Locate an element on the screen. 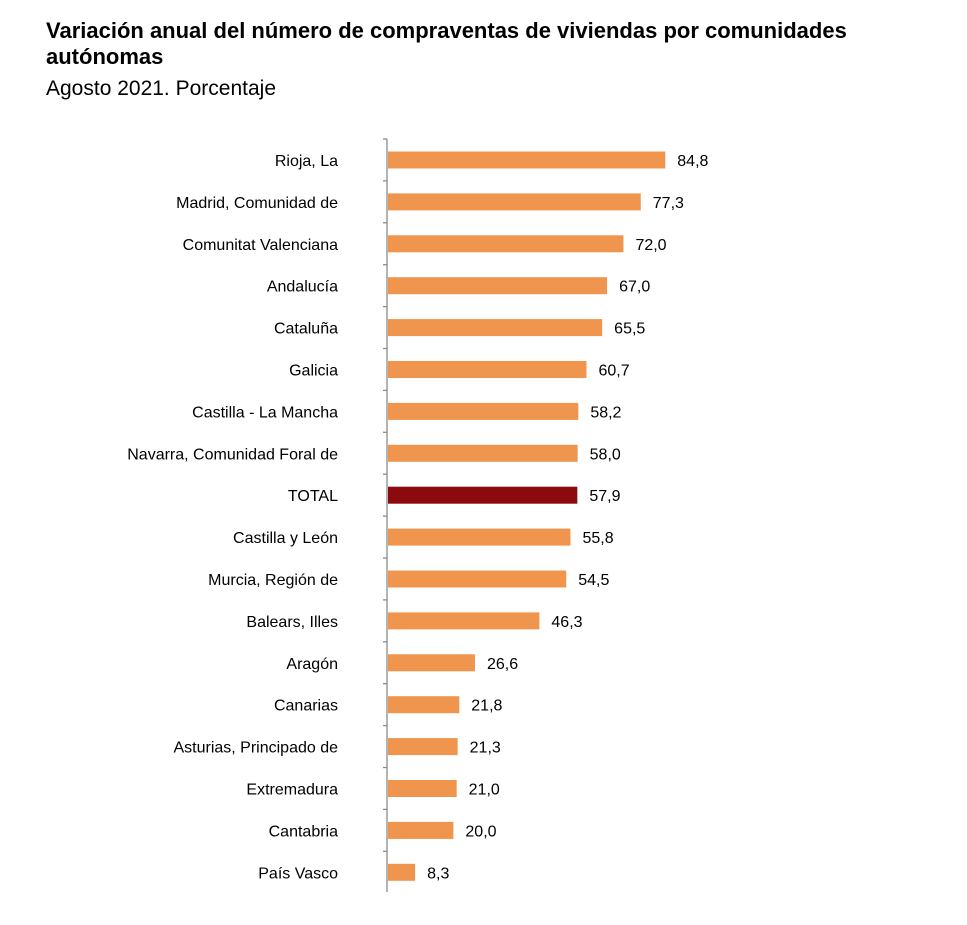 The width and height of the screenshot is (967, 925). category-label: Castilla - La Mancha is located at coordinates (265, 412).